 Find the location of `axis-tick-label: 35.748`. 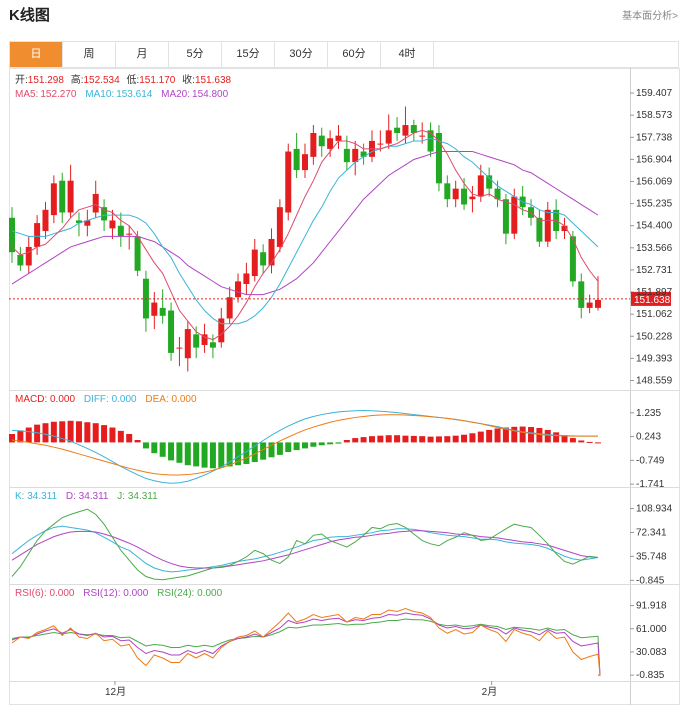

axis-tick-label: 35.748 is located at coordinates (651, 556).